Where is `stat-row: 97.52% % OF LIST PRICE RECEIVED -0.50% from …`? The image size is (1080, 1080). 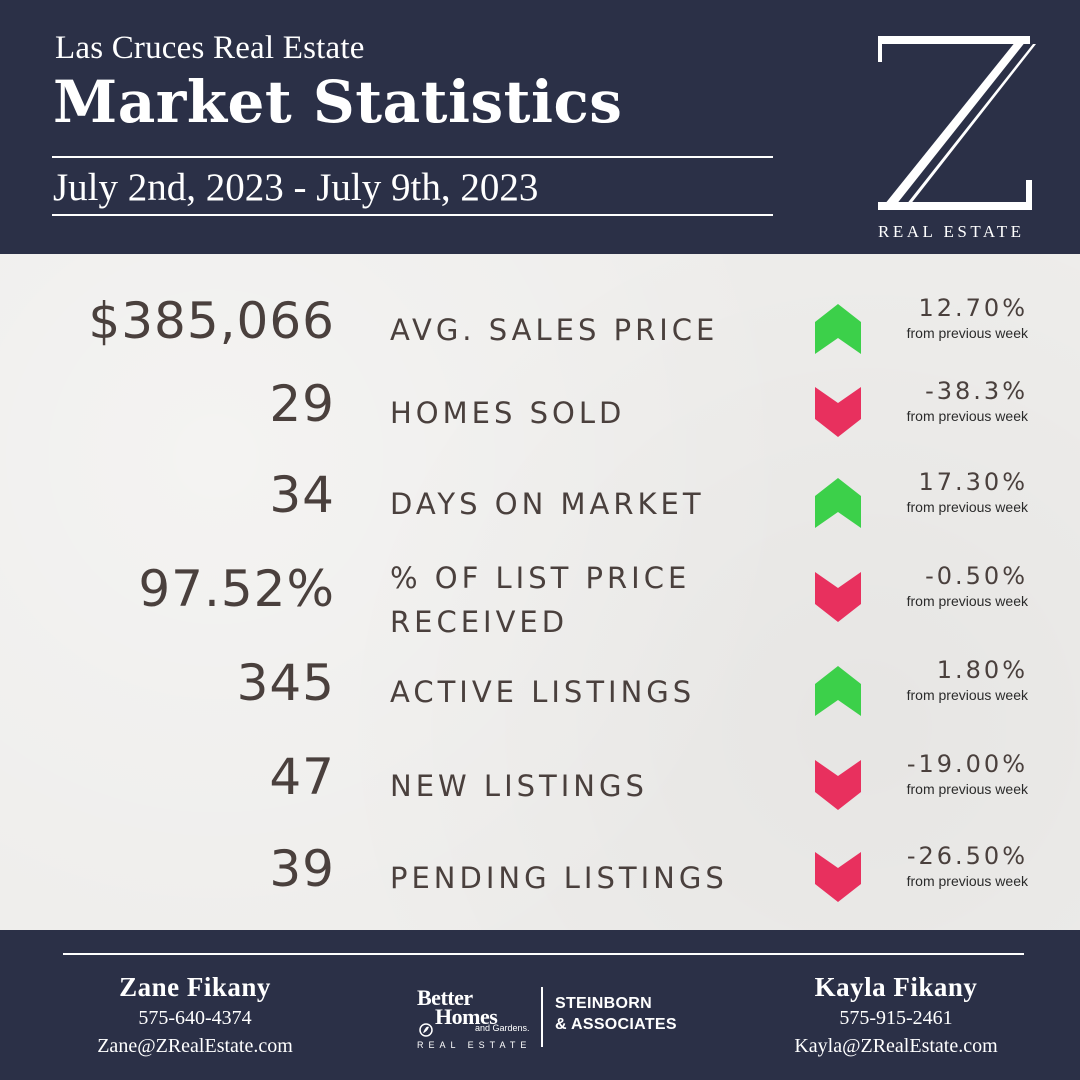
stat-row: 97.52% % OF LIST PRICE RECEIVED -0.50% from … is located at coordinates (540, 600).